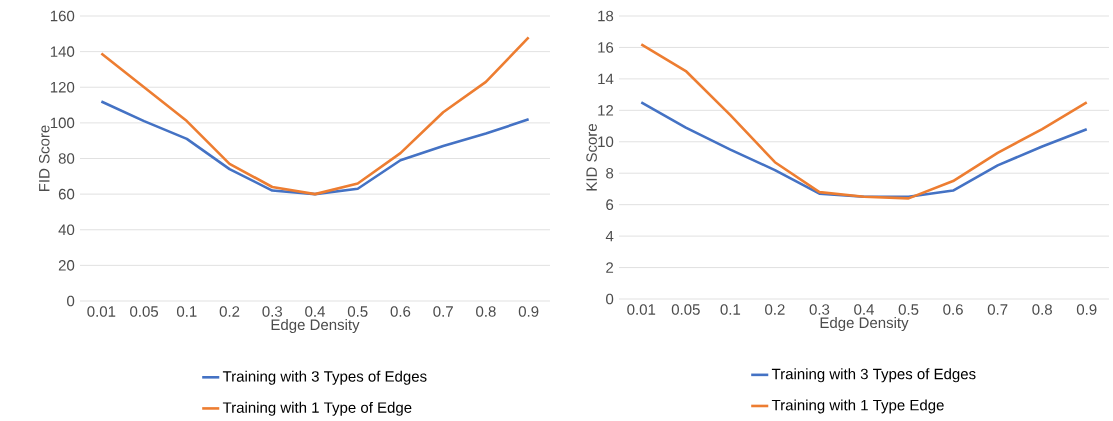 This screenshot has width=1113, height=421. Describe the element at coordinates (62, 51) in the screenshot. I see `y-tick-label: 140` at that location.